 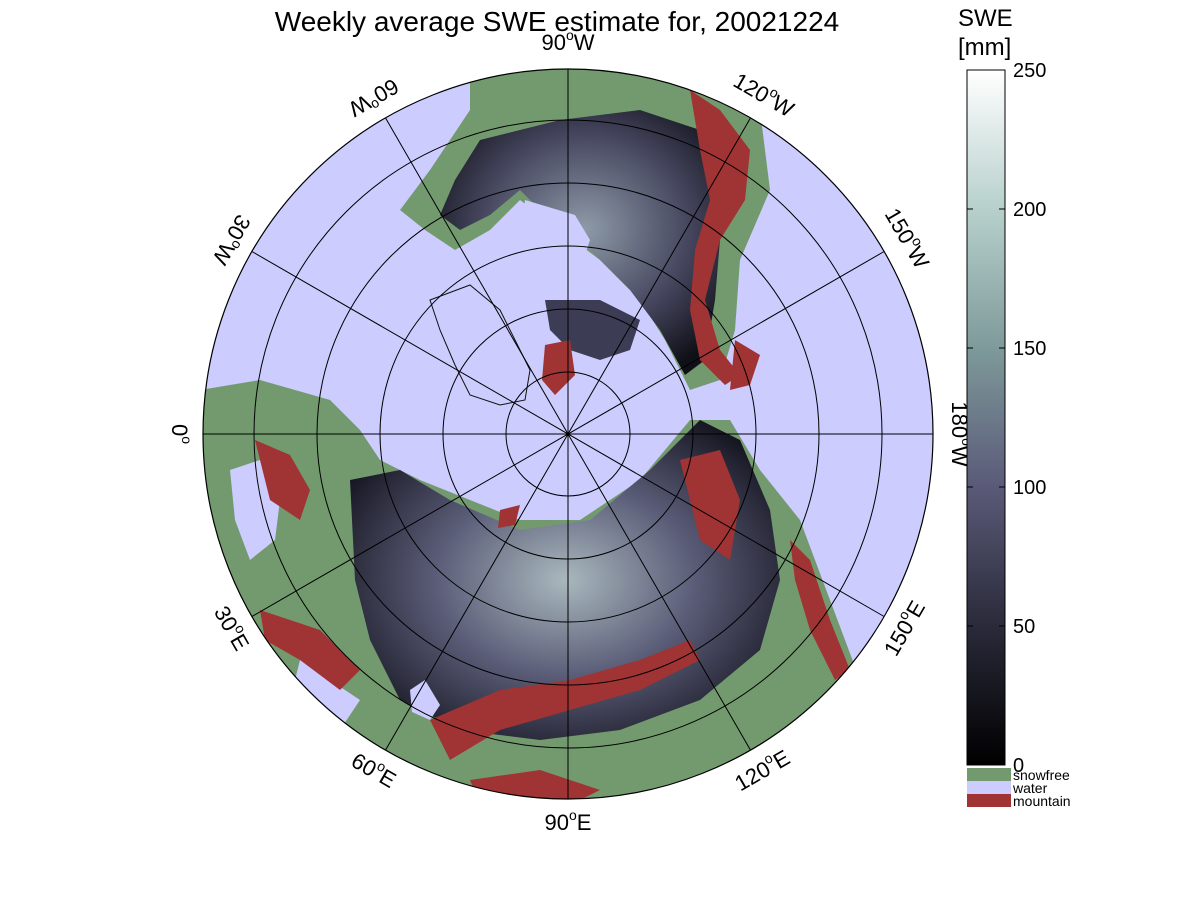 I want to click on colorbar-tick-label: 250, so click(x=1029, y=71).